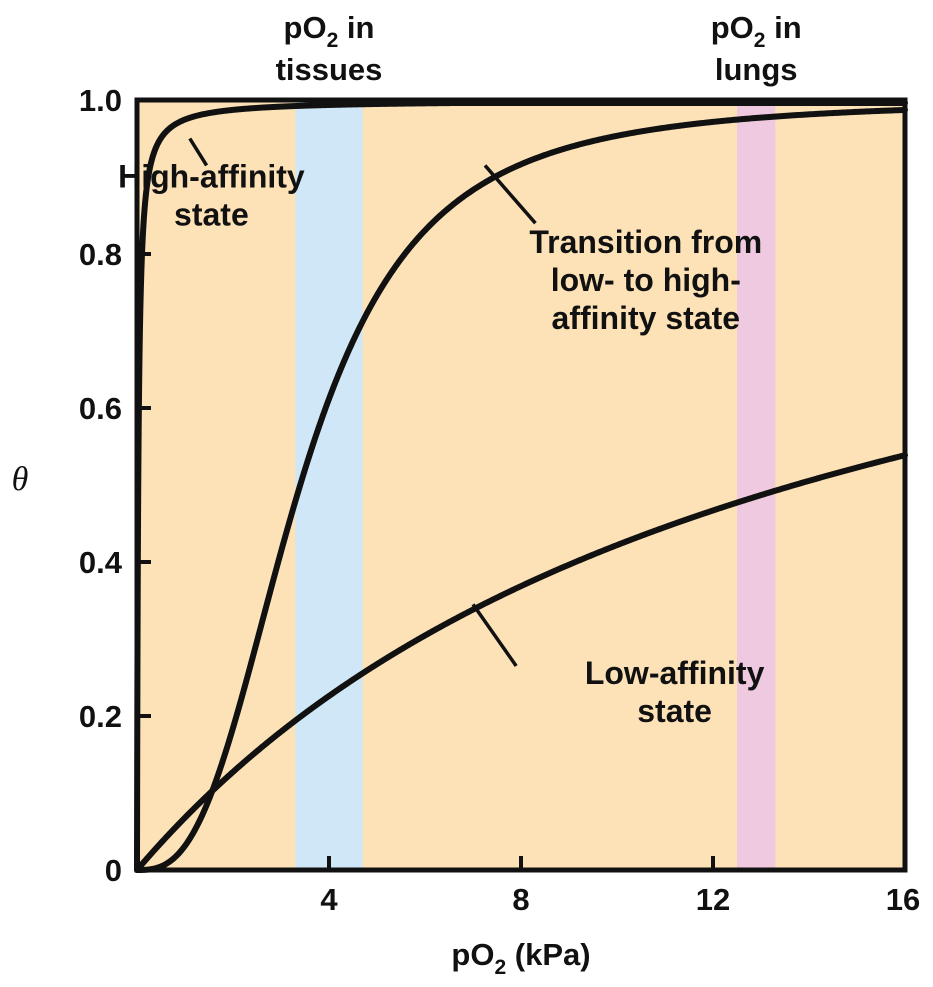 The height and width of the screenshot is (987, 933). I want to click on y-tick-label-0.6: 0.6, so click(100, 408).